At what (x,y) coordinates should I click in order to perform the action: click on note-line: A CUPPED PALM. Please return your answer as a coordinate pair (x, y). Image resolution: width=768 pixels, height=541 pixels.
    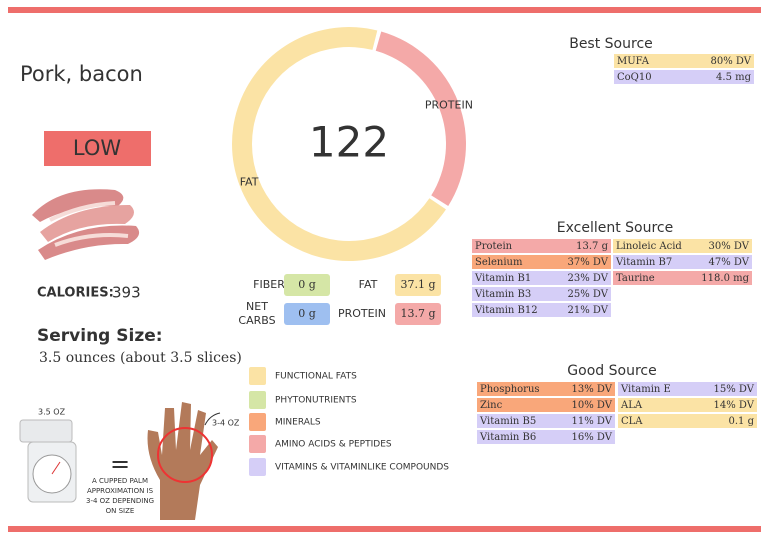
    Looking at the image, I should click on (120, 481).